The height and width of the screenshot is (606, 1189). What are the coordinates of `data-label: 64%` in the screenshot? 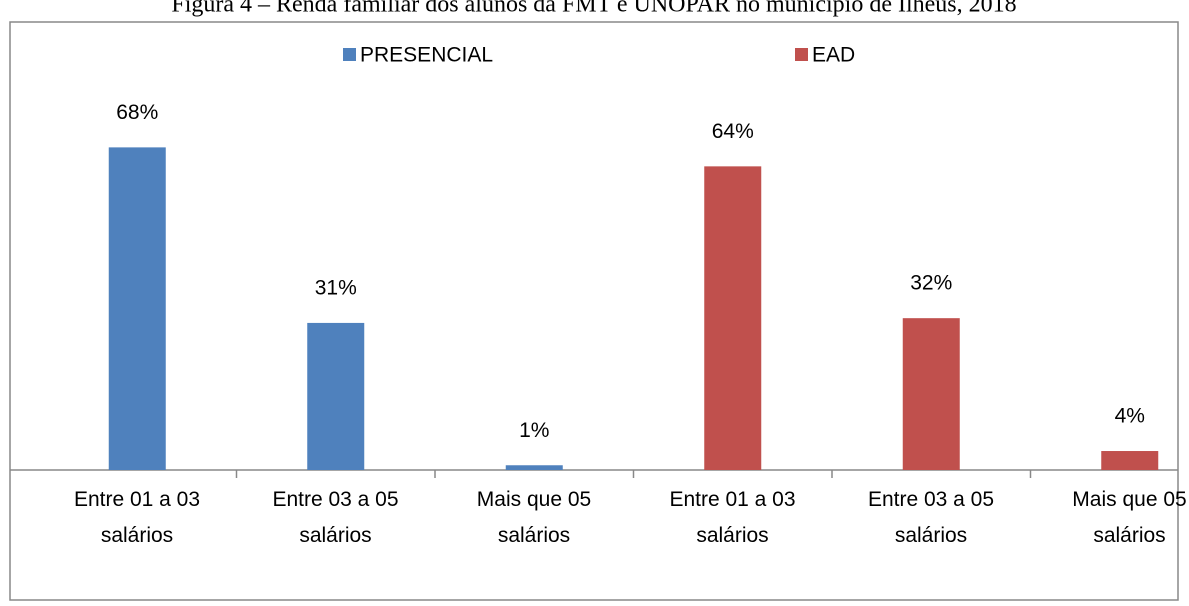 It's located at (733, 131).